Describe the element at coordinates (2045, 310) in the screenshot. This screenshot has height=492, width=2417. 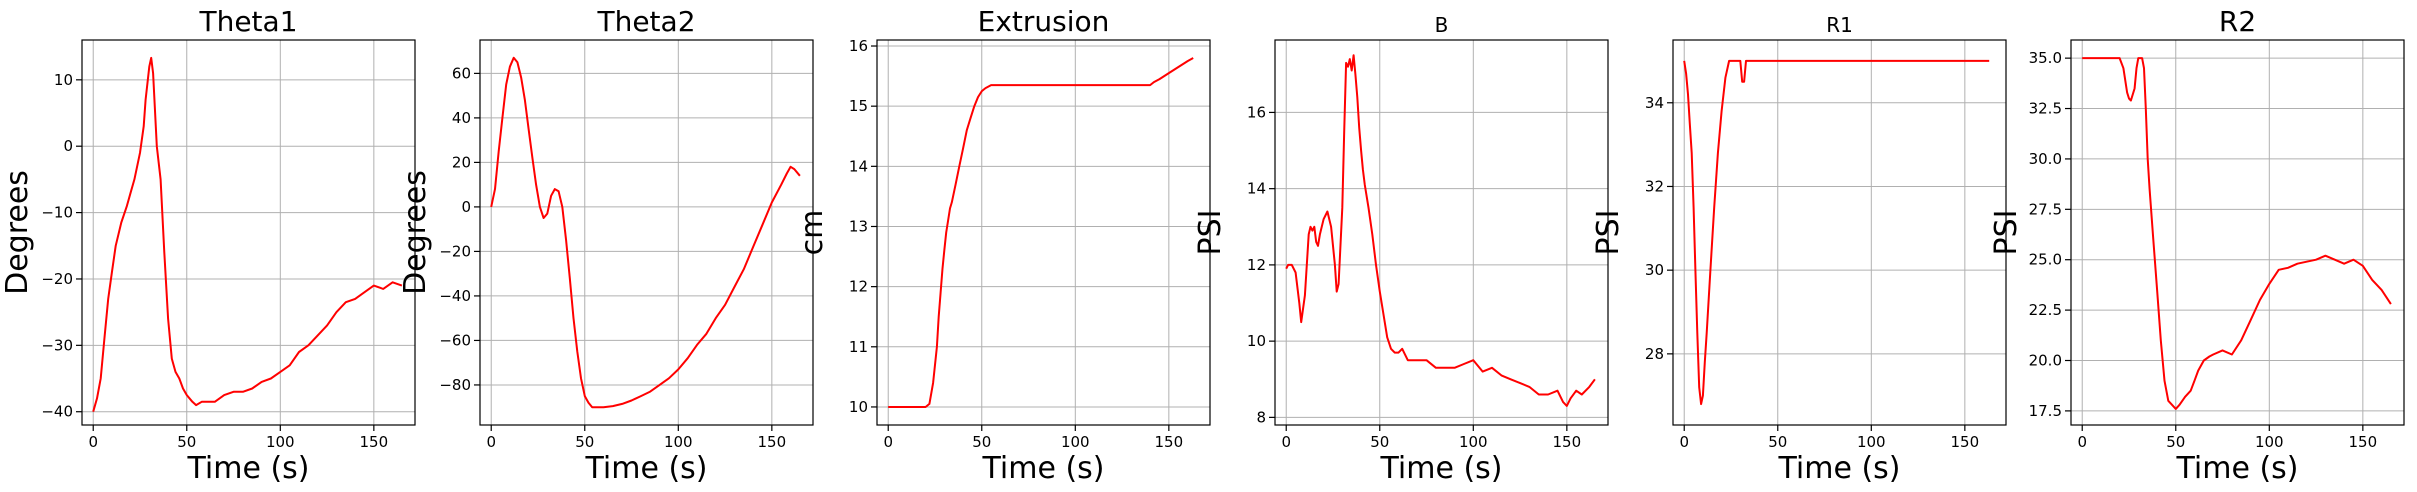
I see `y-tick-label: 22.5` at that location.